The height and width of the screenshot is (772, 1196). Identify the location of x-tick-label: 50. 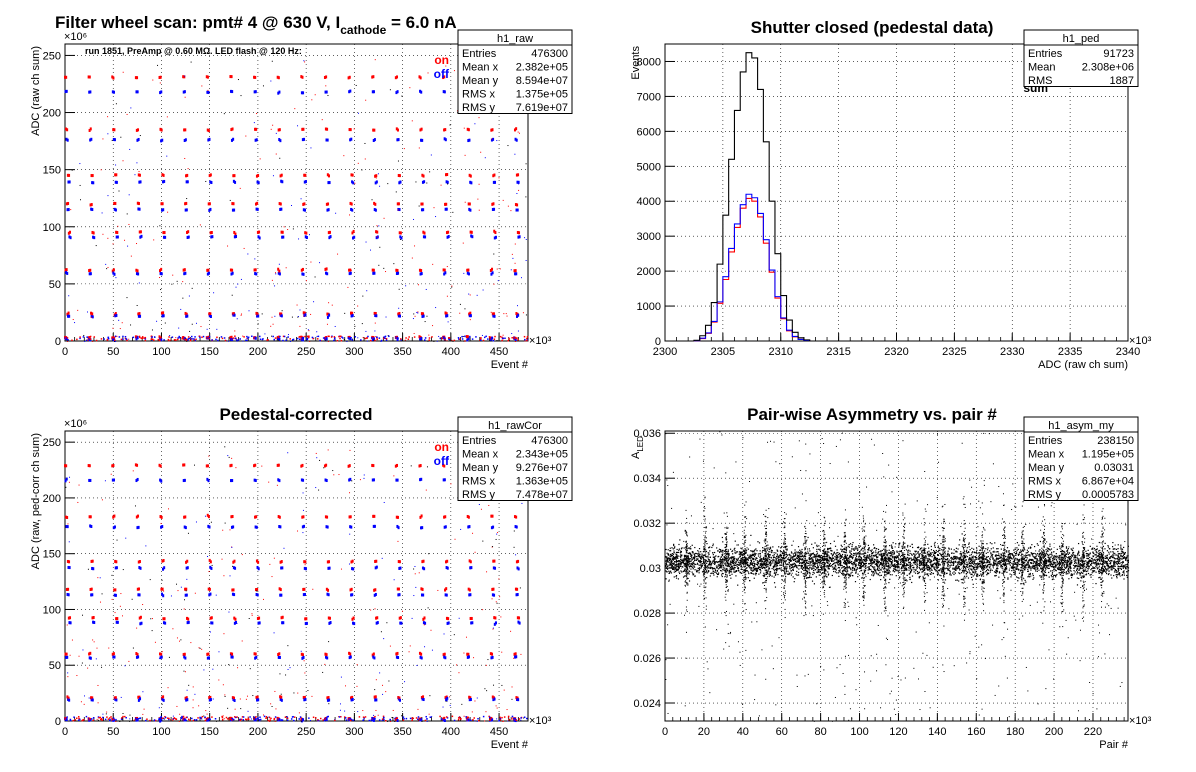
(113, 352).